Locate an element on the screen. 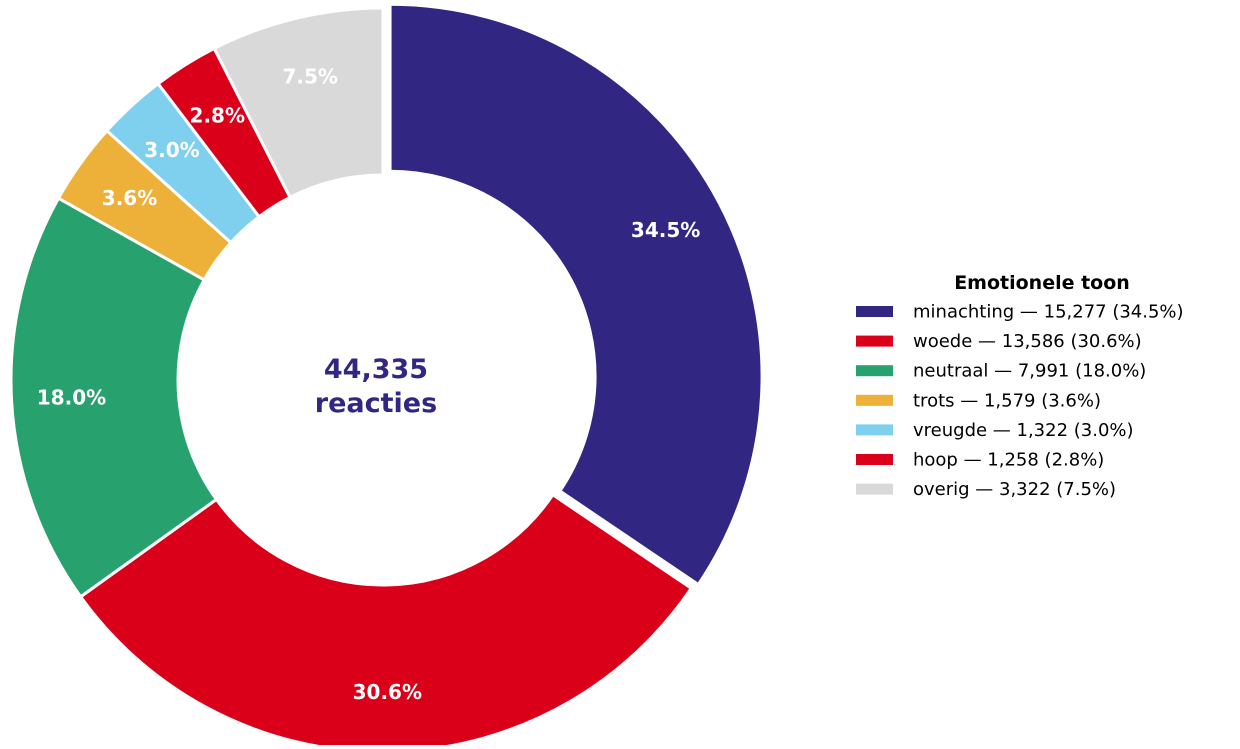  slice-pct-label-hoop: 2.8% is located at coordinates (217, 116).